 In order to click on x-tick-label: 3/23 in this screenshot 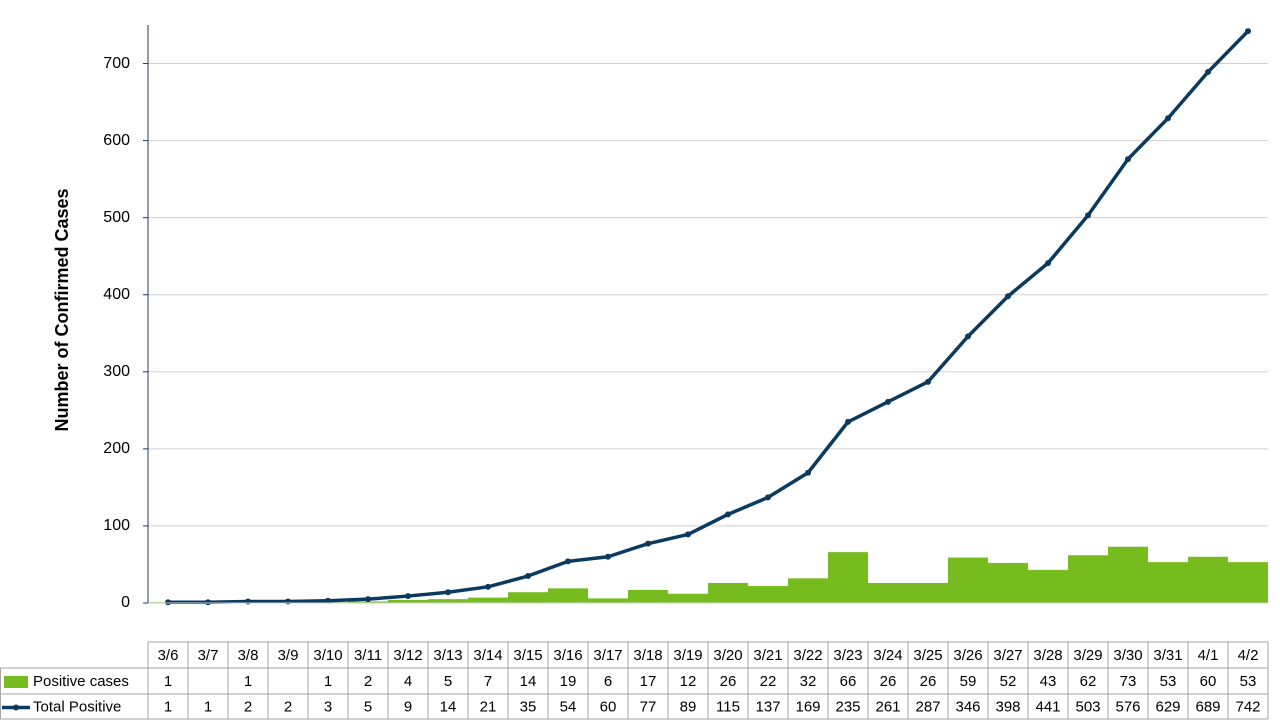, I will do `click(847, 655)`.